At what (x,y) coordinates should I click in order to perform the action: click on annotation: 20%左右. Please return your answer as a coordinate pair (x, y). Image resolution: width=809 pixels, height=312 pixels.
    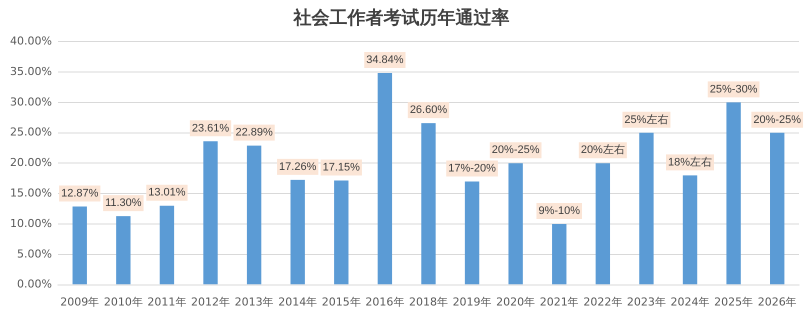
    Looking at the image, I should click on (602, 150).